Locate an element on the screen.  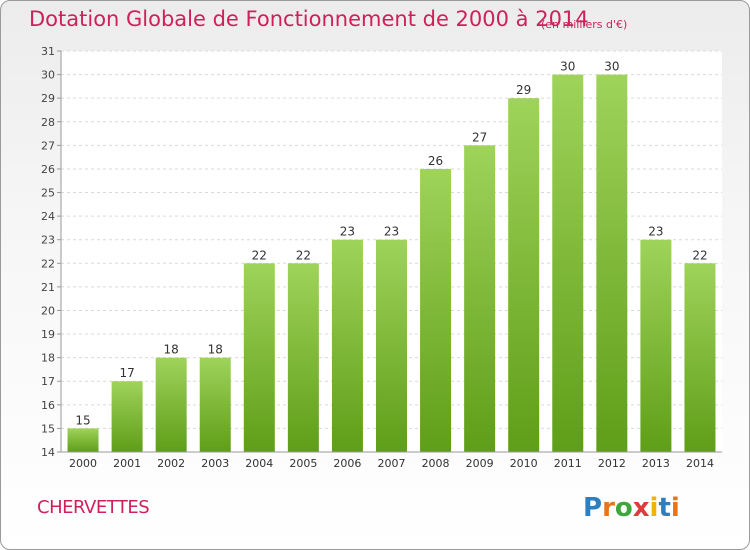
x-tick-label: 2000 is located at coordinates (83, 463).